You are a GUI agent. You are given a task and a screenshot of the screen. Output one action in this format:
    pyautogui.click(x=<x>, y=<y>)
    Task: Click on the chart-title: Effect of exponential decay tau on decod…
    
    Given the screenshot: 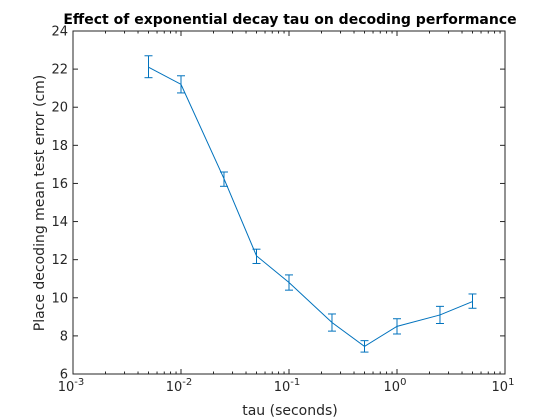 What is the action you would take?
    pyautogui.click(x=289, y=20)
    